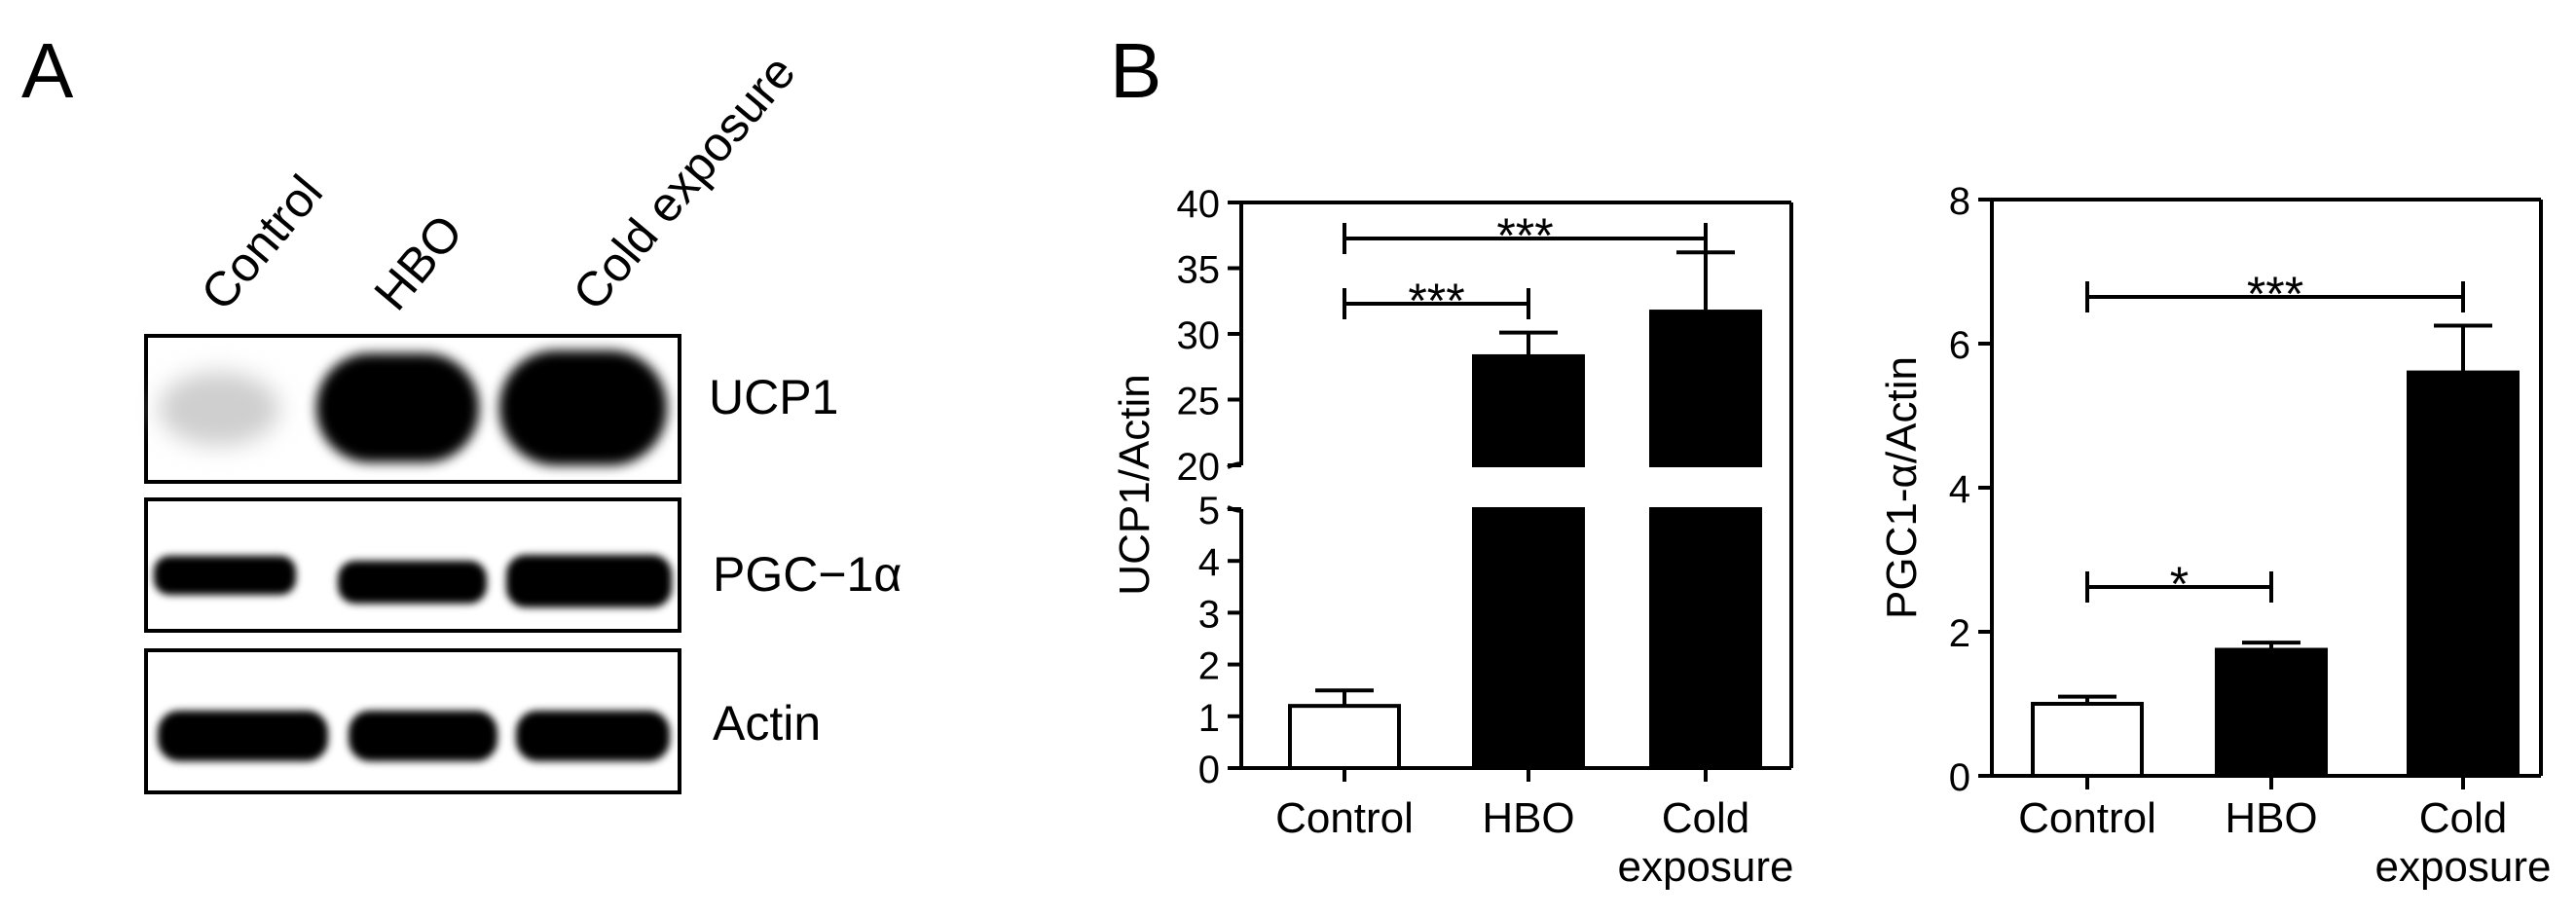  I want to click on y-axis-label: PGC1-α/Actin, so click(1902, 488).